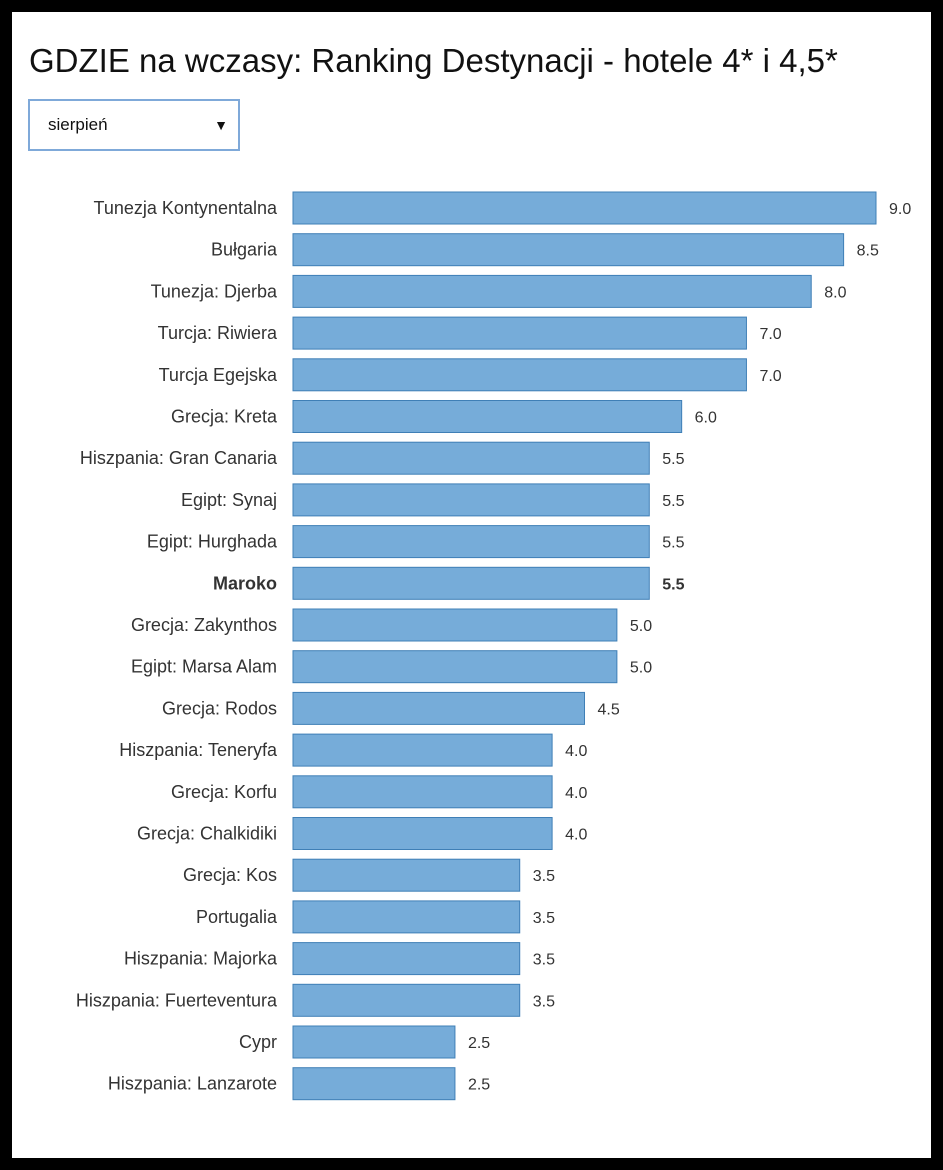 This screenshot has width=943, height=1170. Describe the element at coordinates (204, 667) in the screenshot. I see `category-label: Egipt: Marsa Alam` at that location.